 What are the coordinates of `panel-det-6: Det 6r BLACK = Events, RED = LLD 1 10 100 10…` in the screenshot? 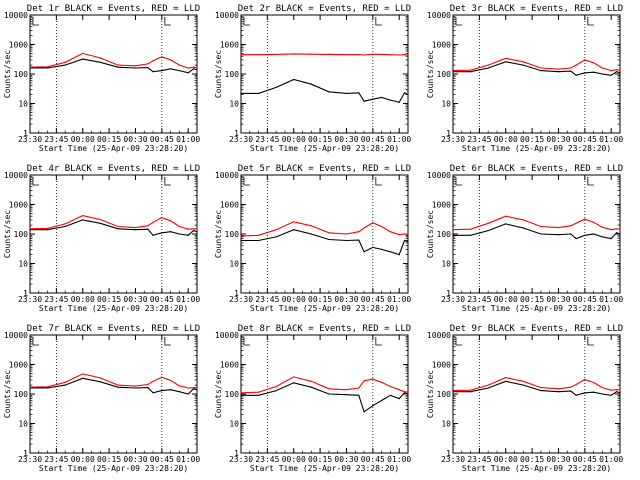 It's located at (524, 238).